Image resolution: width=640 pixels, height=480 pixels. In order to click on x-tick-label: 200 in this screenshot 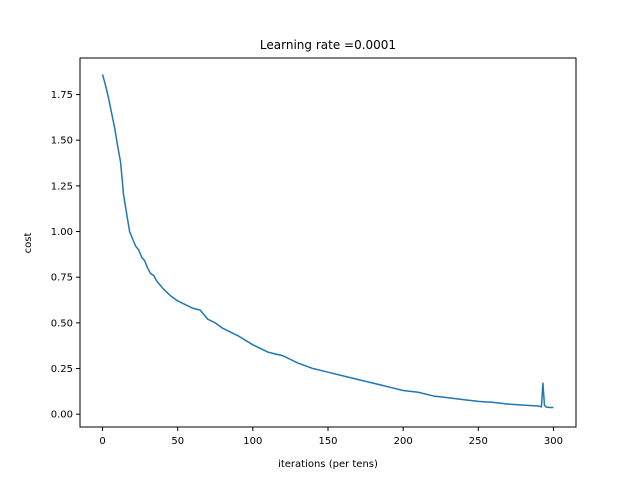, I will do `click(403, 441)`.